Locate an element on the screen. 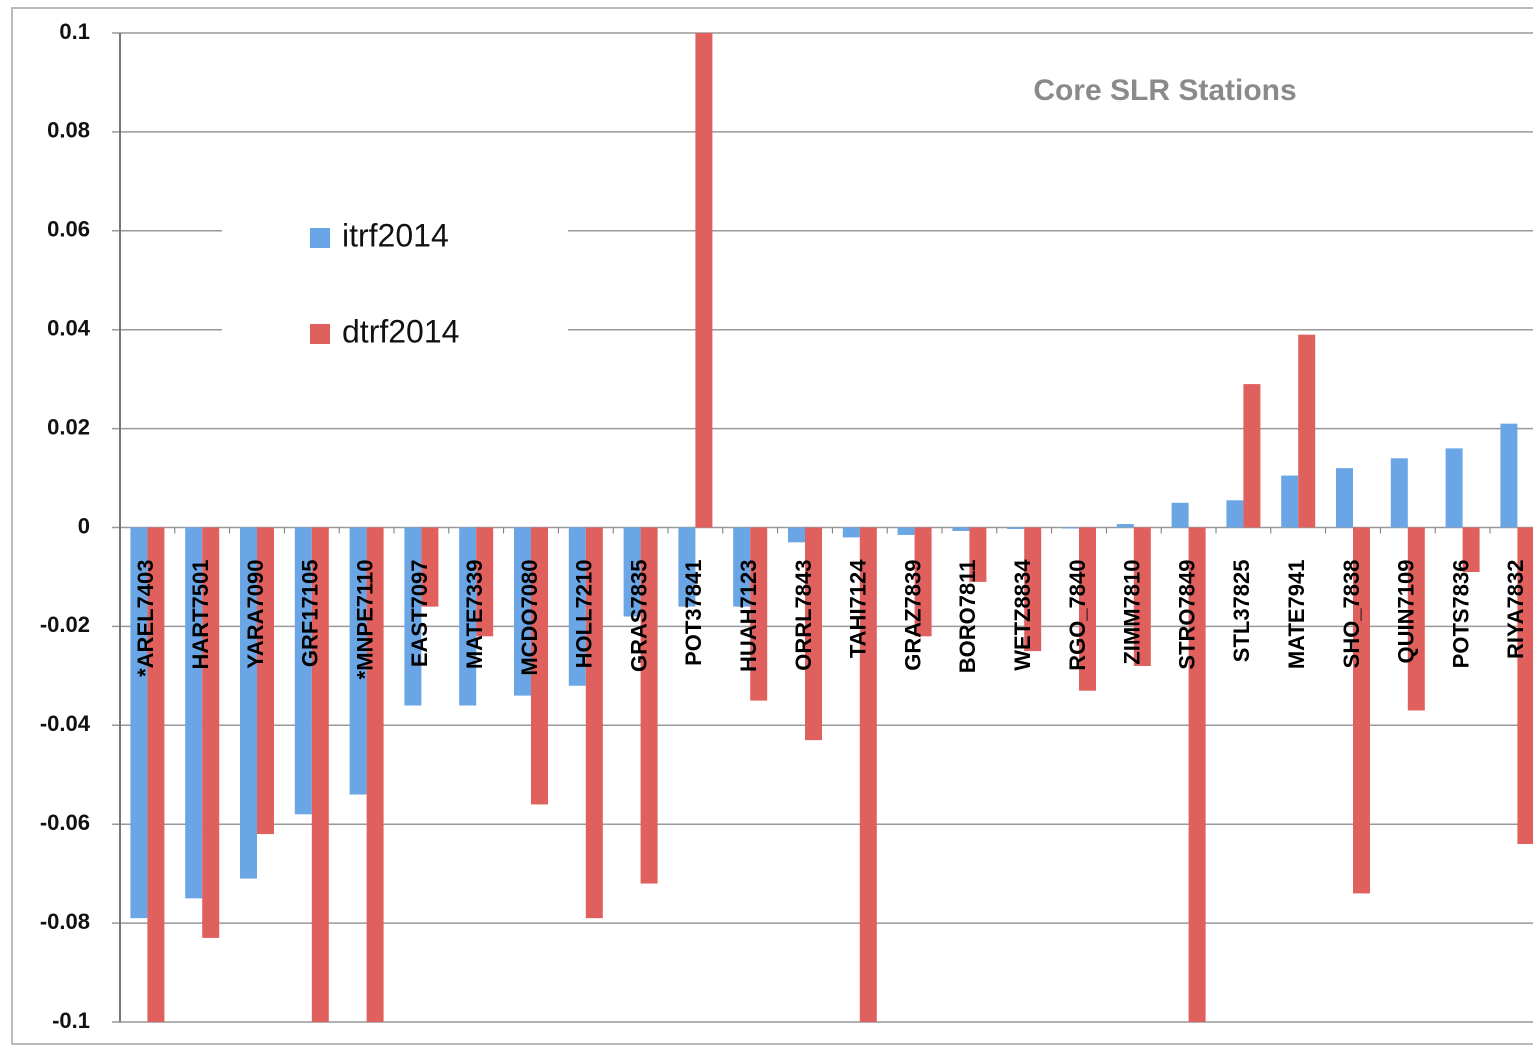 The image size is (1533, 1046). y-tick-label: 0.04 is located at coordinates (69, 328).